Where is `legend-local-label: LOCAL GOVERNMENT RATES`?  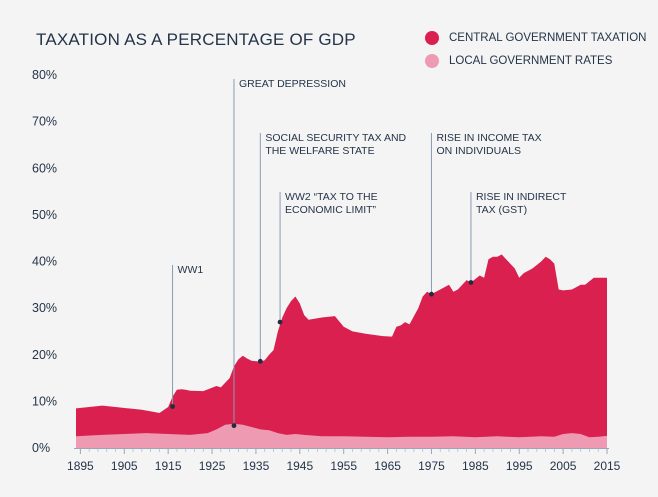 legend-local-label: LOCAL GOVERNMENT RATES is located at coordinates (531, 61).